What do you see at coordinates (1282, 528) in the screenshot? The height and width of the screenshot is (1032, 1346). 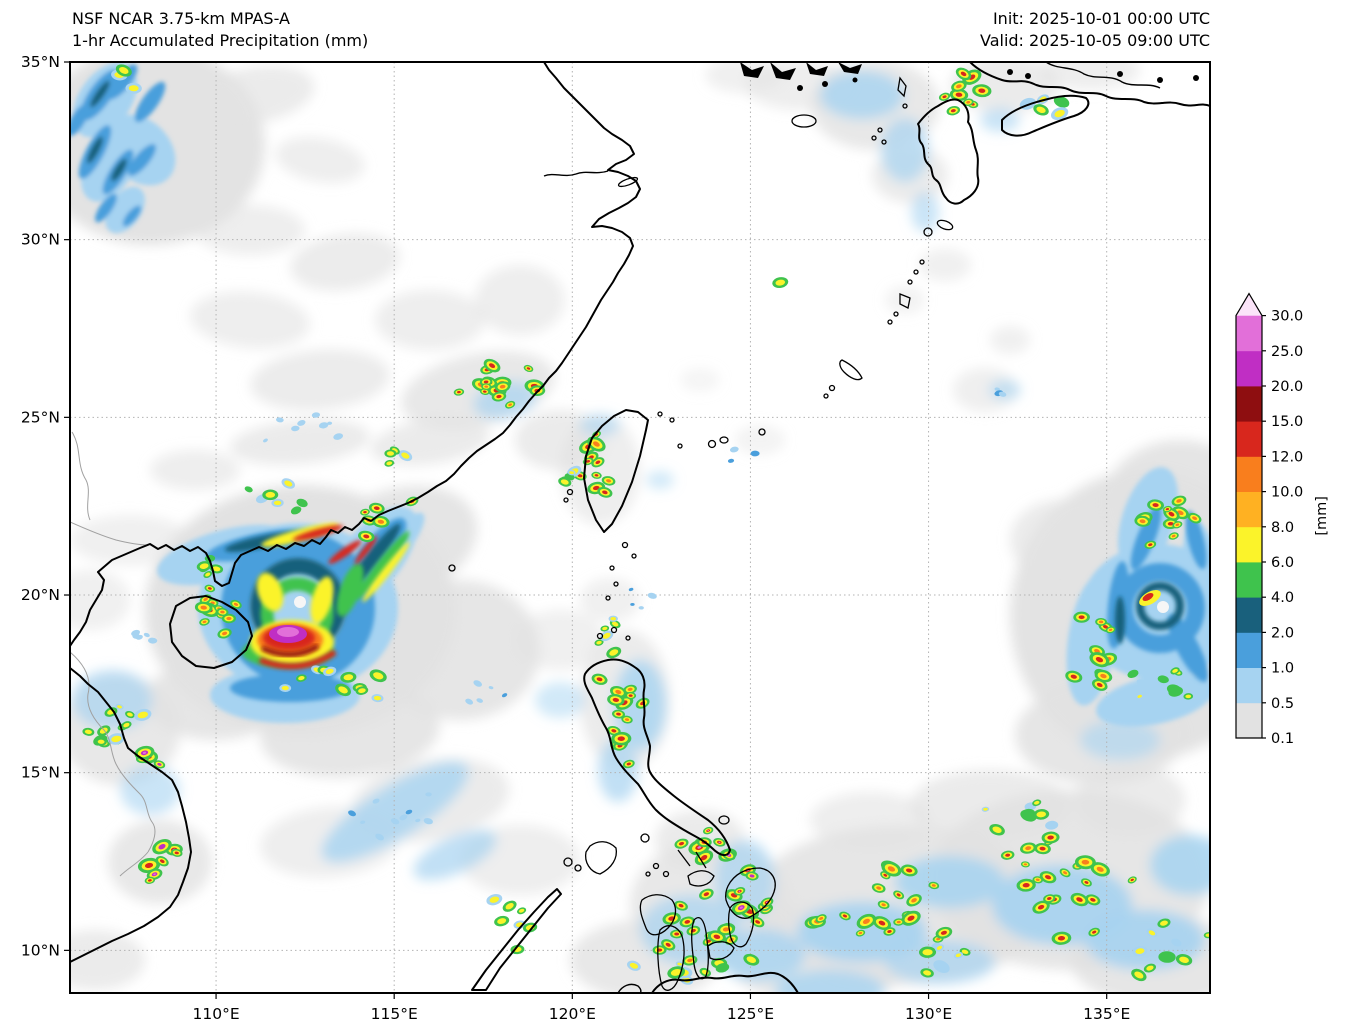 I see `colorbar-tick-label: 8.0` at bounding box center [1282, 528].